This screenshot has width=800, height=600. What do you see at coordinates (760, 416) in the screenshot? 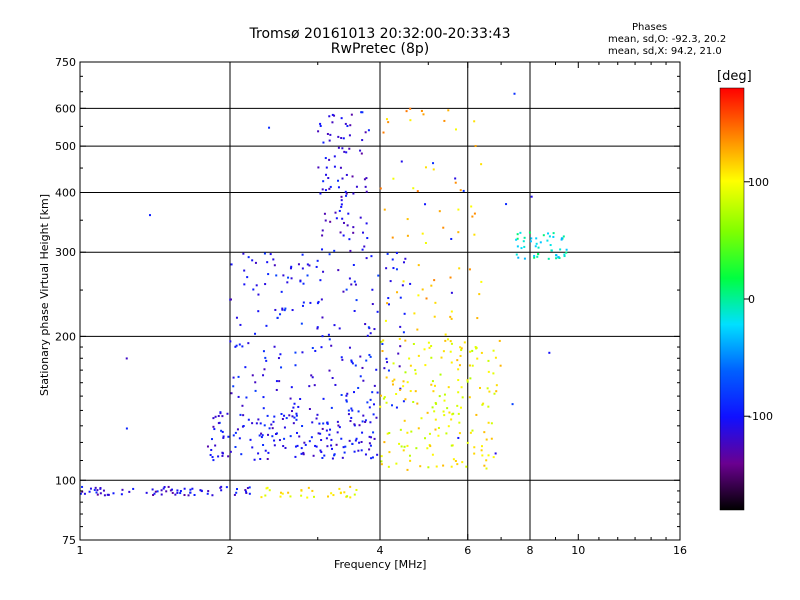
I see `colorbar-tick-label: -100` at bounding box center [760, 416].